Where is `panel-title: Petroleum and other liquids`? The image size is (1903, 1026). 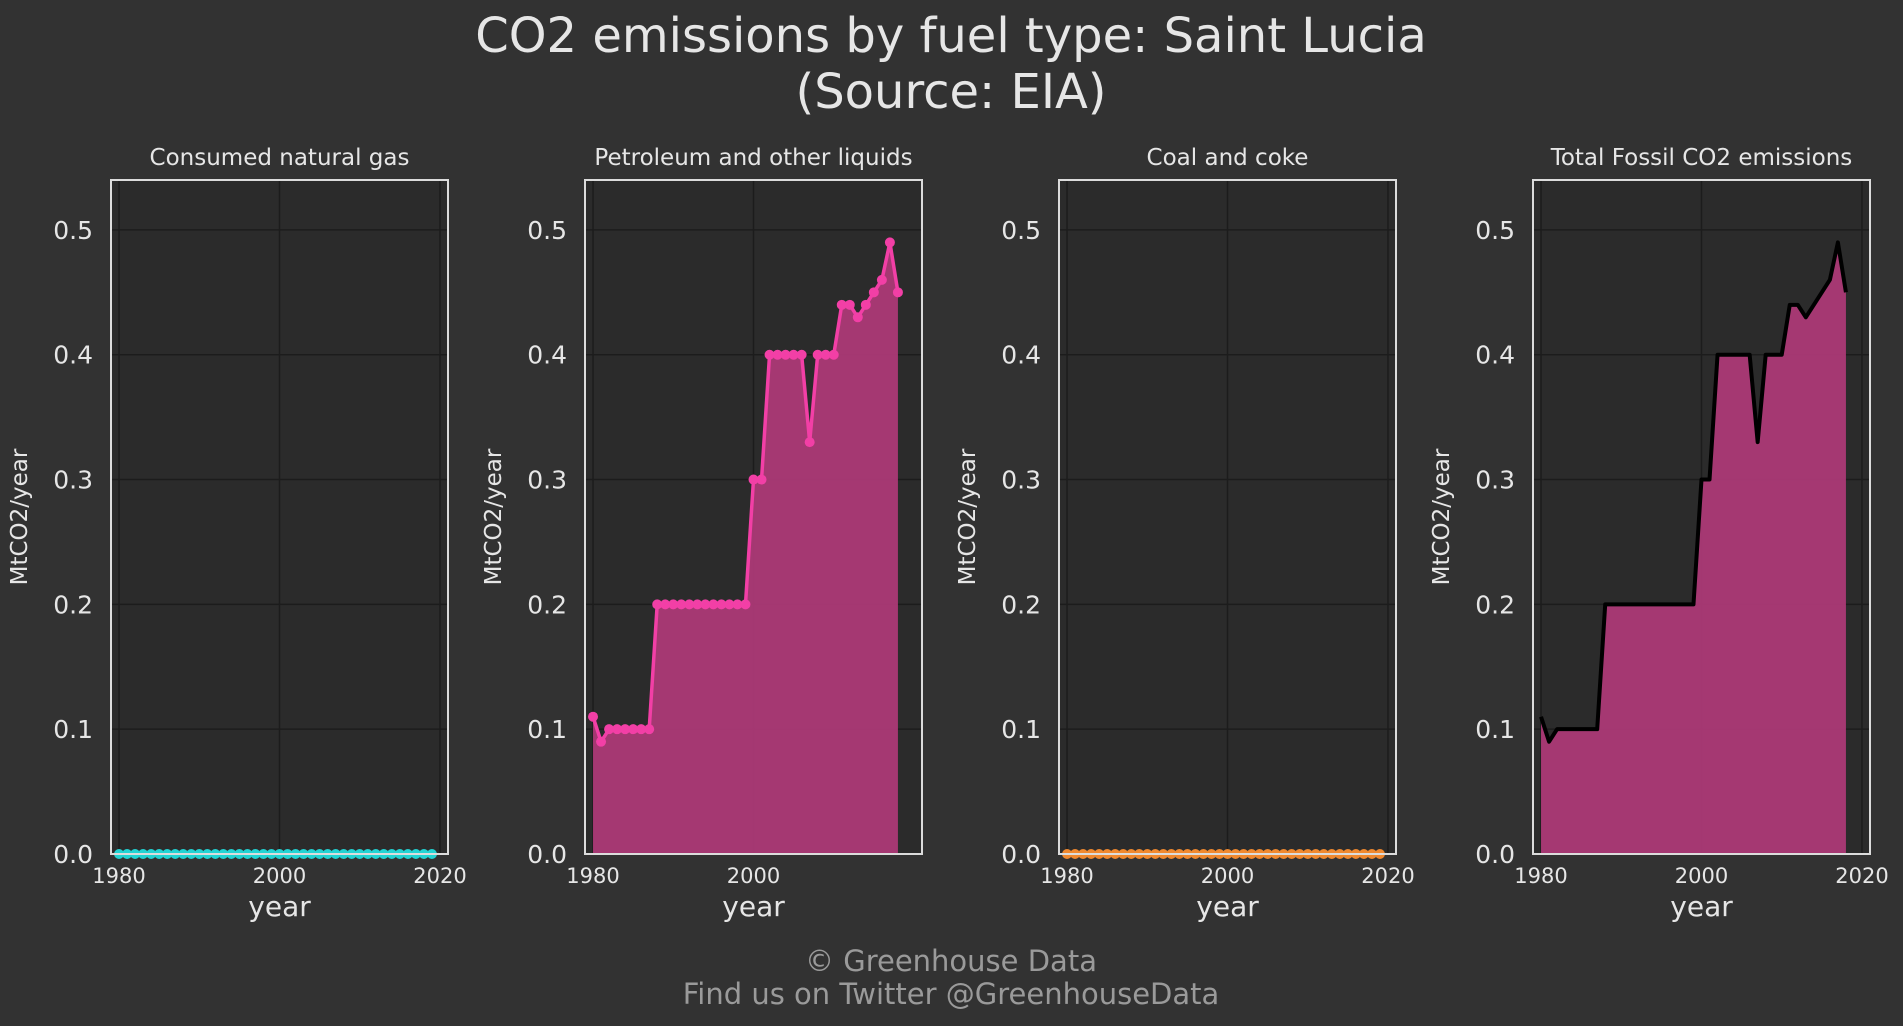 panel-title: Petroleum and other liquids is located at coordinates (753, 158).